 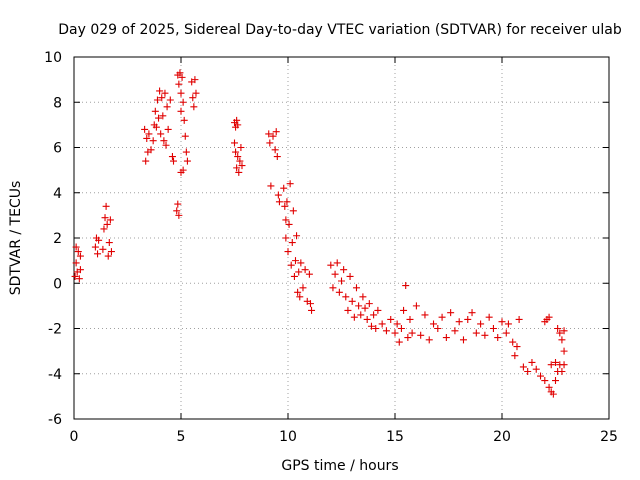 I want to click on y-tick-label: 0, so click(x=57, y=284).